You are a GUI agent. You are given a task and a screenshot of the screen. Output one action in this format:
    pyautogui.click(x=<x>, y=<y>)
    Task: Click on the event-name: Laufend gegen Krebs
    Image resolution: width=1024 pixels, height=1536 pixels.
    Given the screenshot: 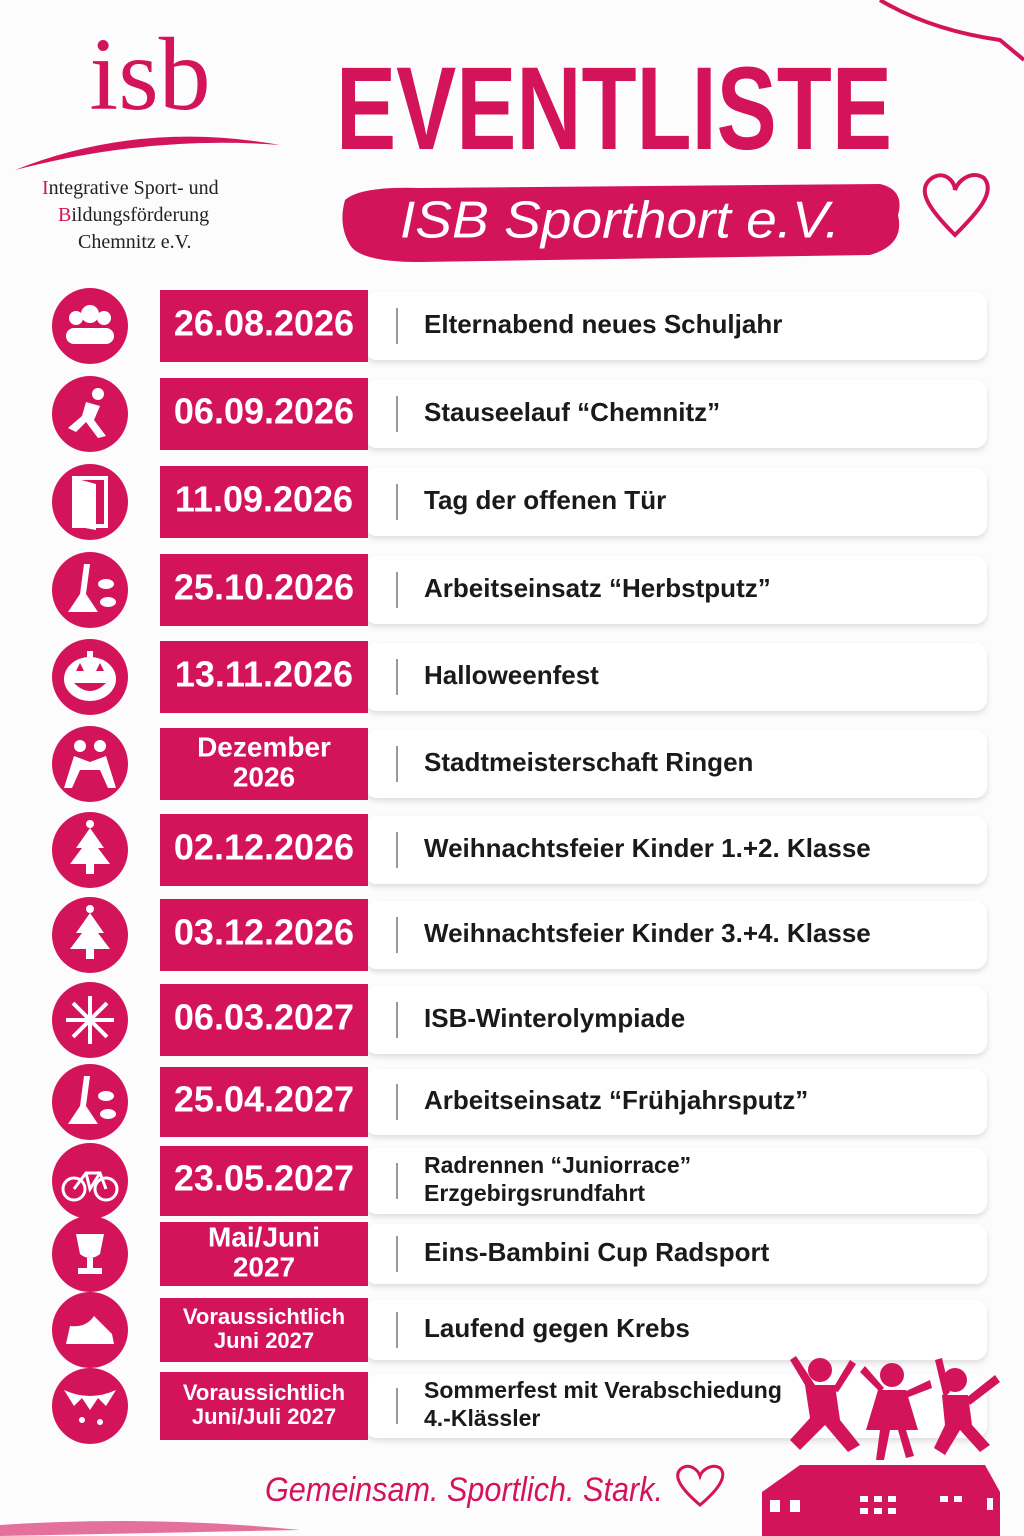 What is the action you would take?
    pyautogui.click(x=557, y=1328)
    